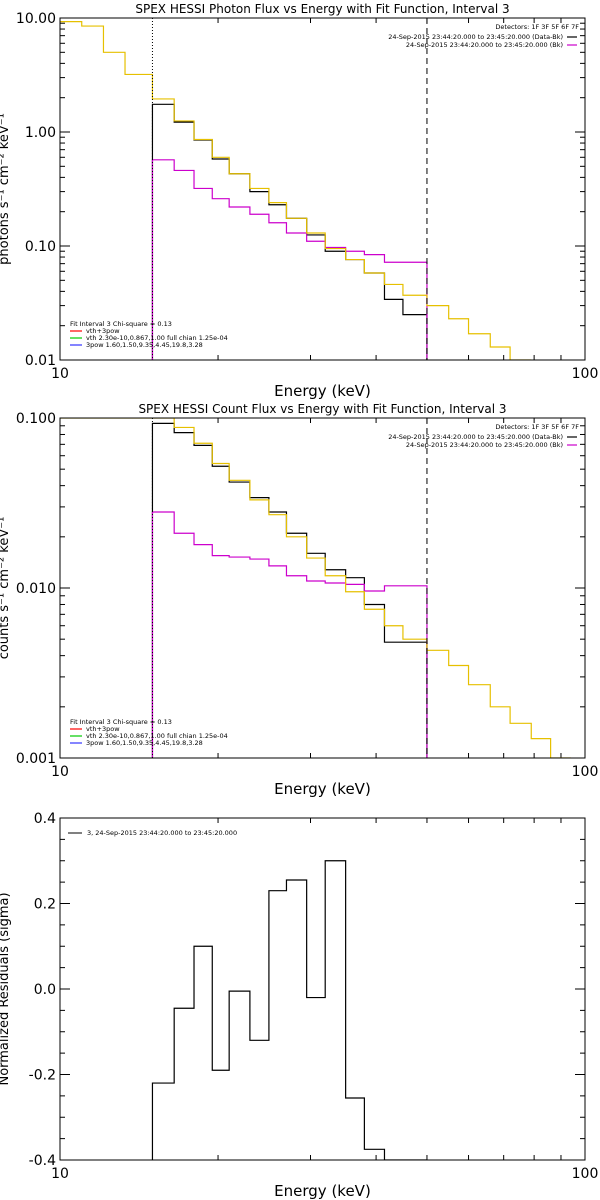 This screenshot has height=1200, width=600. Describe the element at coordinates (40, 133) in the screenshot. I see `y-tick-label: 1.00` at that location.